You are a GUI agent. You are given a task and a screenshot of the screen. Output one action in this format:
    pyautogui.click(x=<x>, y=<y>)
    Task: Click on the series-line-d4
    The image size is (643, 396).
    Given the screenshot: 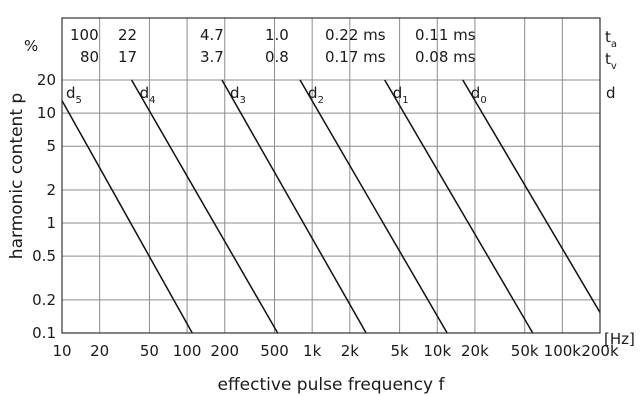 What is the action you would take?
    pyautogui.click(x=204, y=206)
    